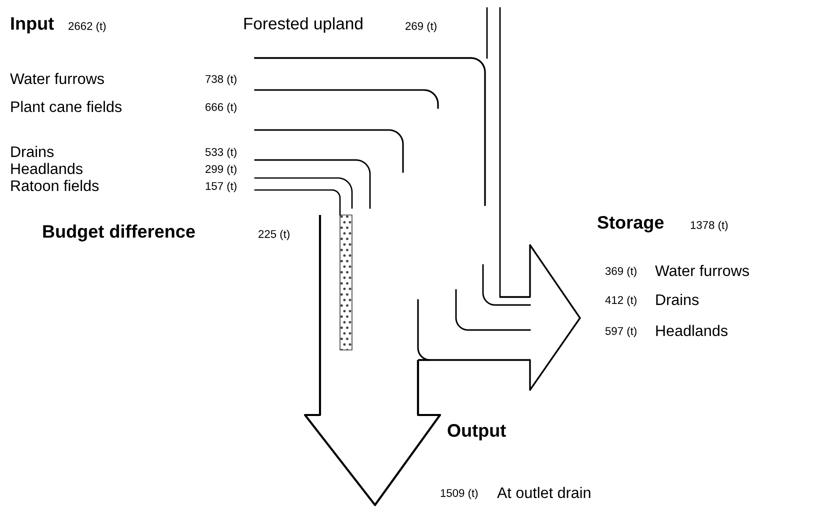 Image resolution: width=819 pixels, height=509 pixels. I want to click on data-label: 225 (t), so click(274, 235).